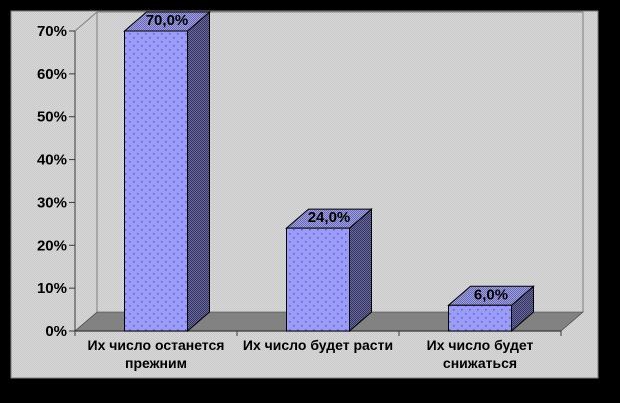  I want to click on y-axis-label: 20%, so click(52, 245).